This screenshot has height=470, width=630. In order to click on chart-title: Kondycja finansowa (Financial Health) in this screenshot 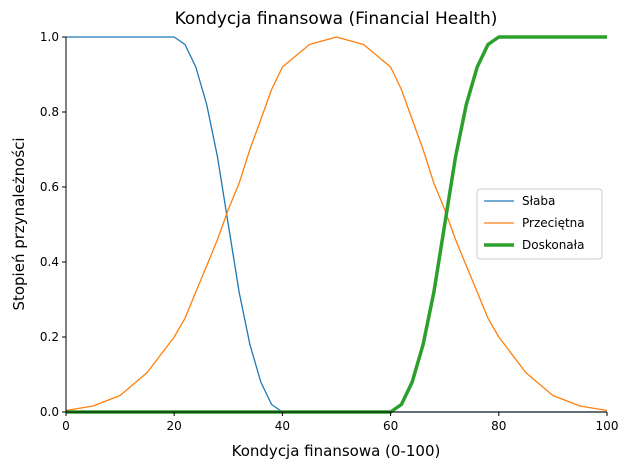, I will do `click(336, 19)`.